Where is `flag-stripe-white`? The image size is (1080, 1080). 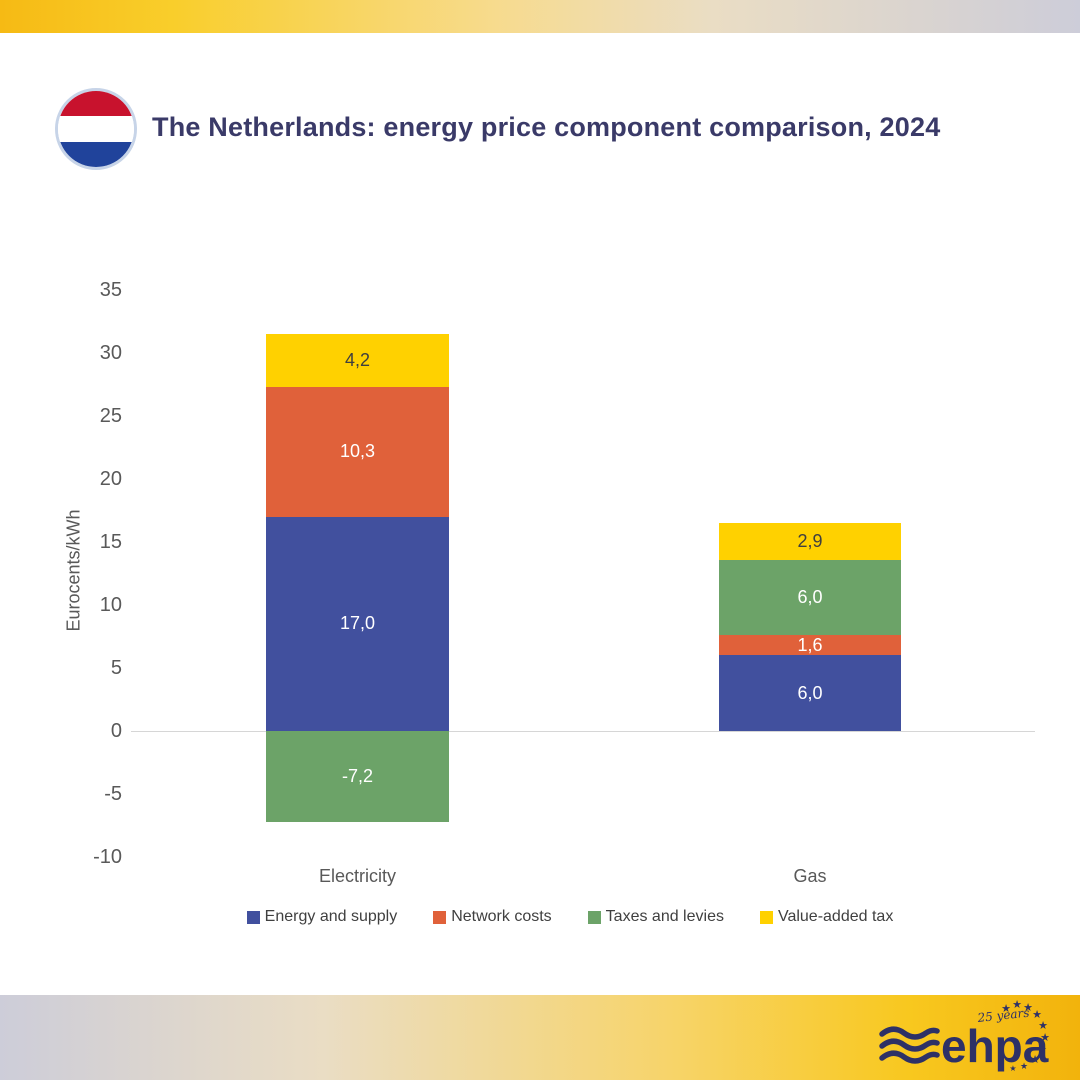 flag-stripe-white is located at coordinates (96, 129).